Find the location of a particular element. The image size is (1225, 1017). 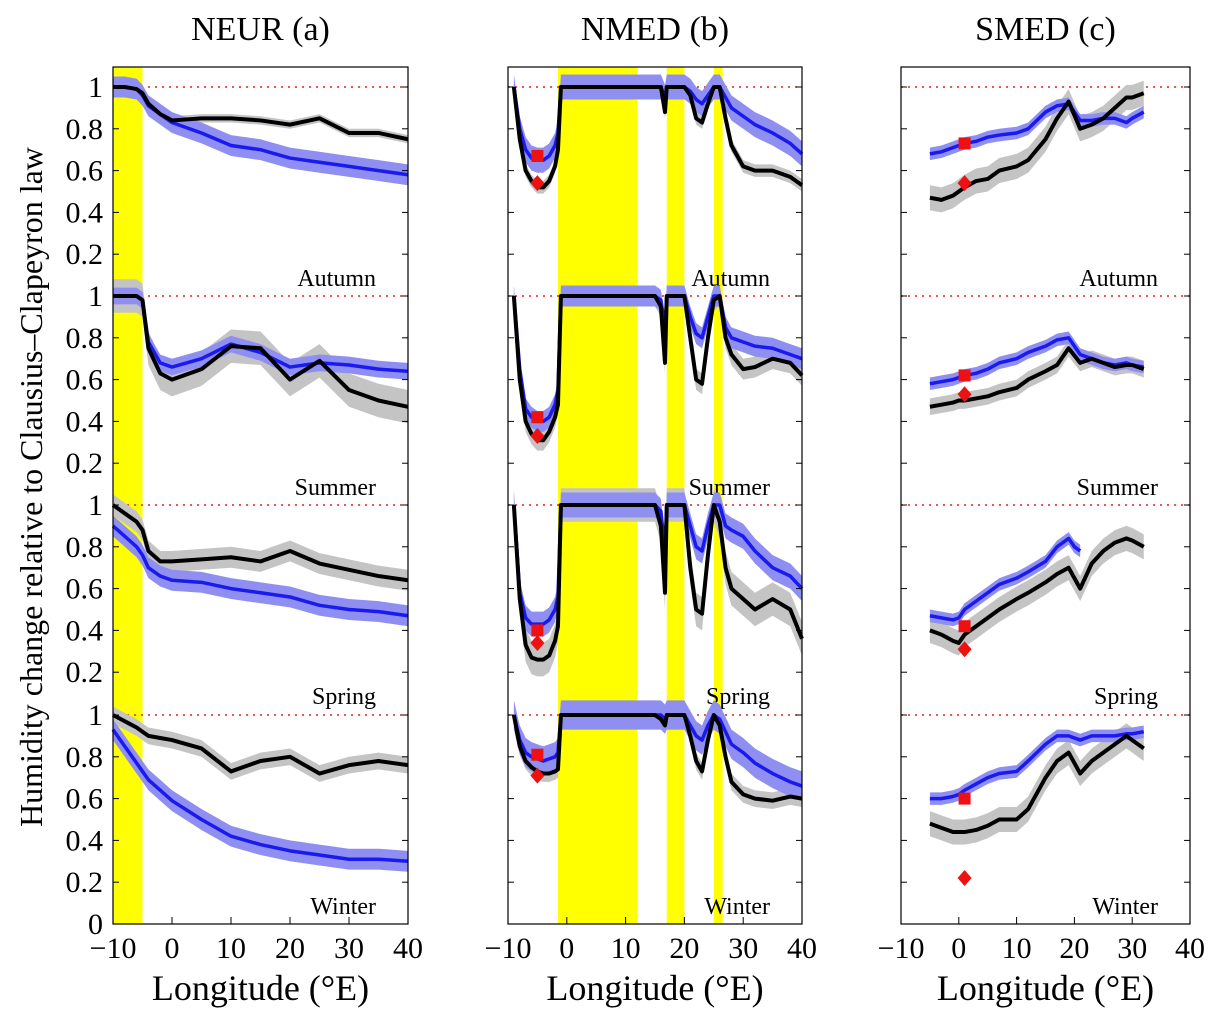

panel-winter: Winter 0 0.2 0.4 0.6 0.8 1 is located at coordinates (237, 820).